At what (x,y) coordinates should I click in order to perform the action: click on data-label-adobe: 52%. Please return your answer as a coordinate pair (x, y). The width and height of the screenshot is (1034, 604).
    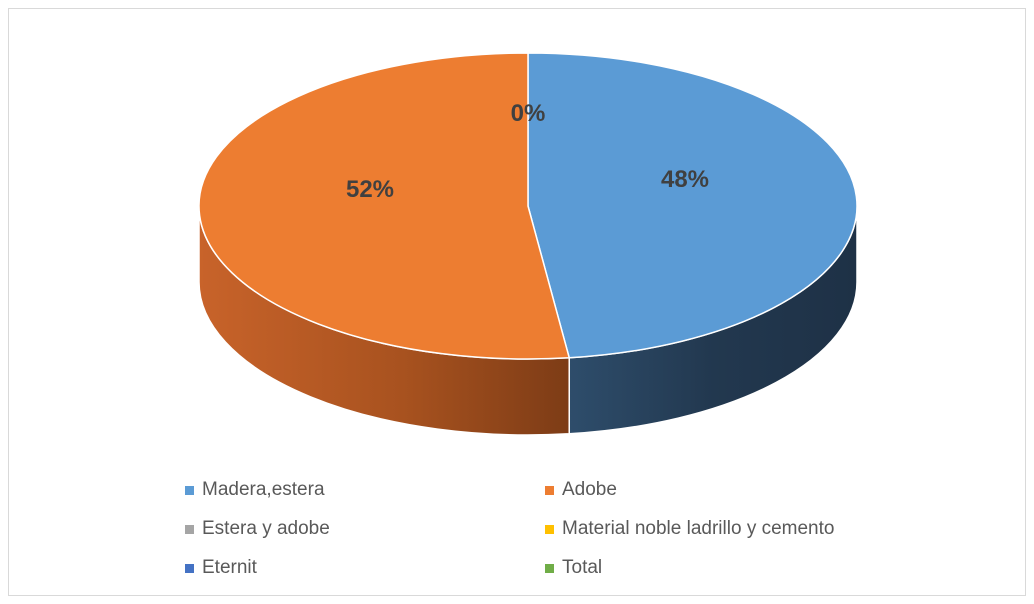
    Looking at the image, I should click on (370, 189).